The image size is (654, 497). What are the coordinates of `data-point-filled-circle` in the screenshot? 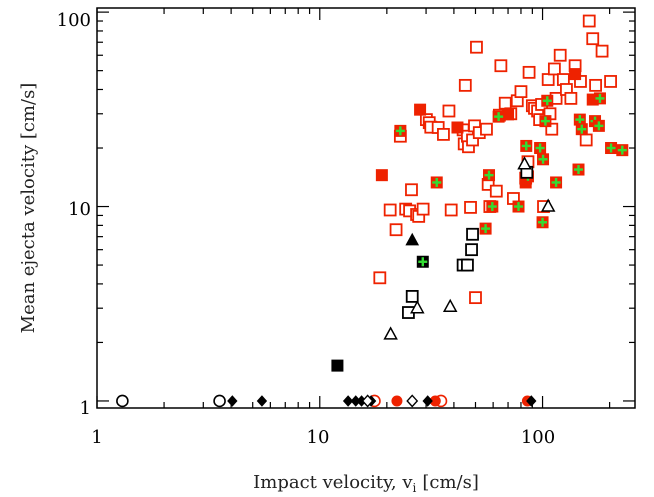 It's located at (397, 401).